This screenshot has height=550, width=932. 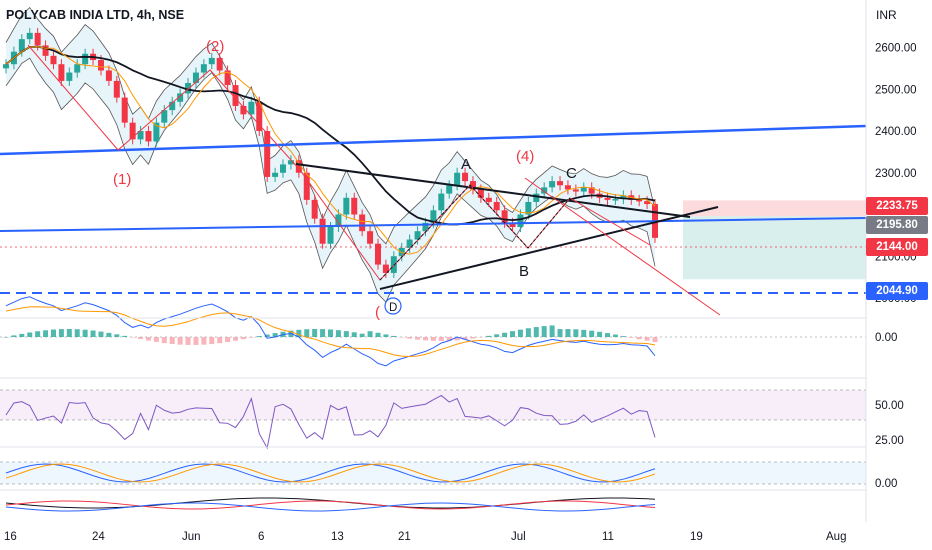 What do you see at coordinates (524, 271) in the screenshot?
I see `wave-label-b: B` at bounding box center [524, 271].